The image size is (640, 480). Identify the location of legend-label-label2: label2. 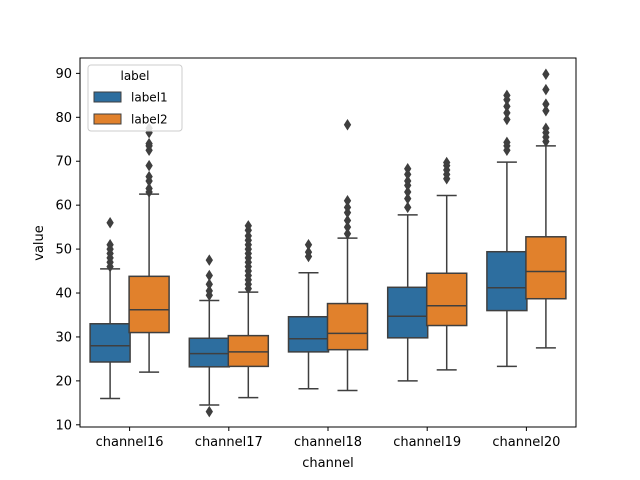
(149, 120).